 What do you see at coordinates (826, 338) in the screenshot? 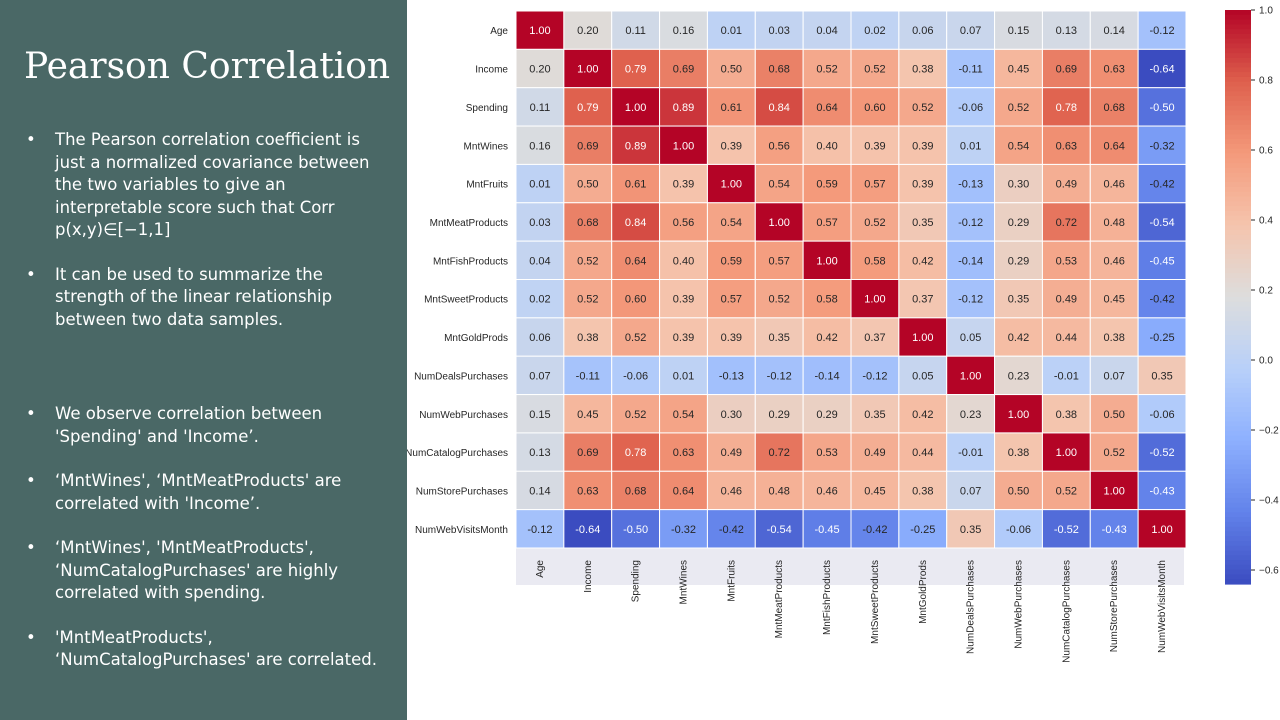
I see `cell-value-label: 0.42` at bounding box center [826, 338].